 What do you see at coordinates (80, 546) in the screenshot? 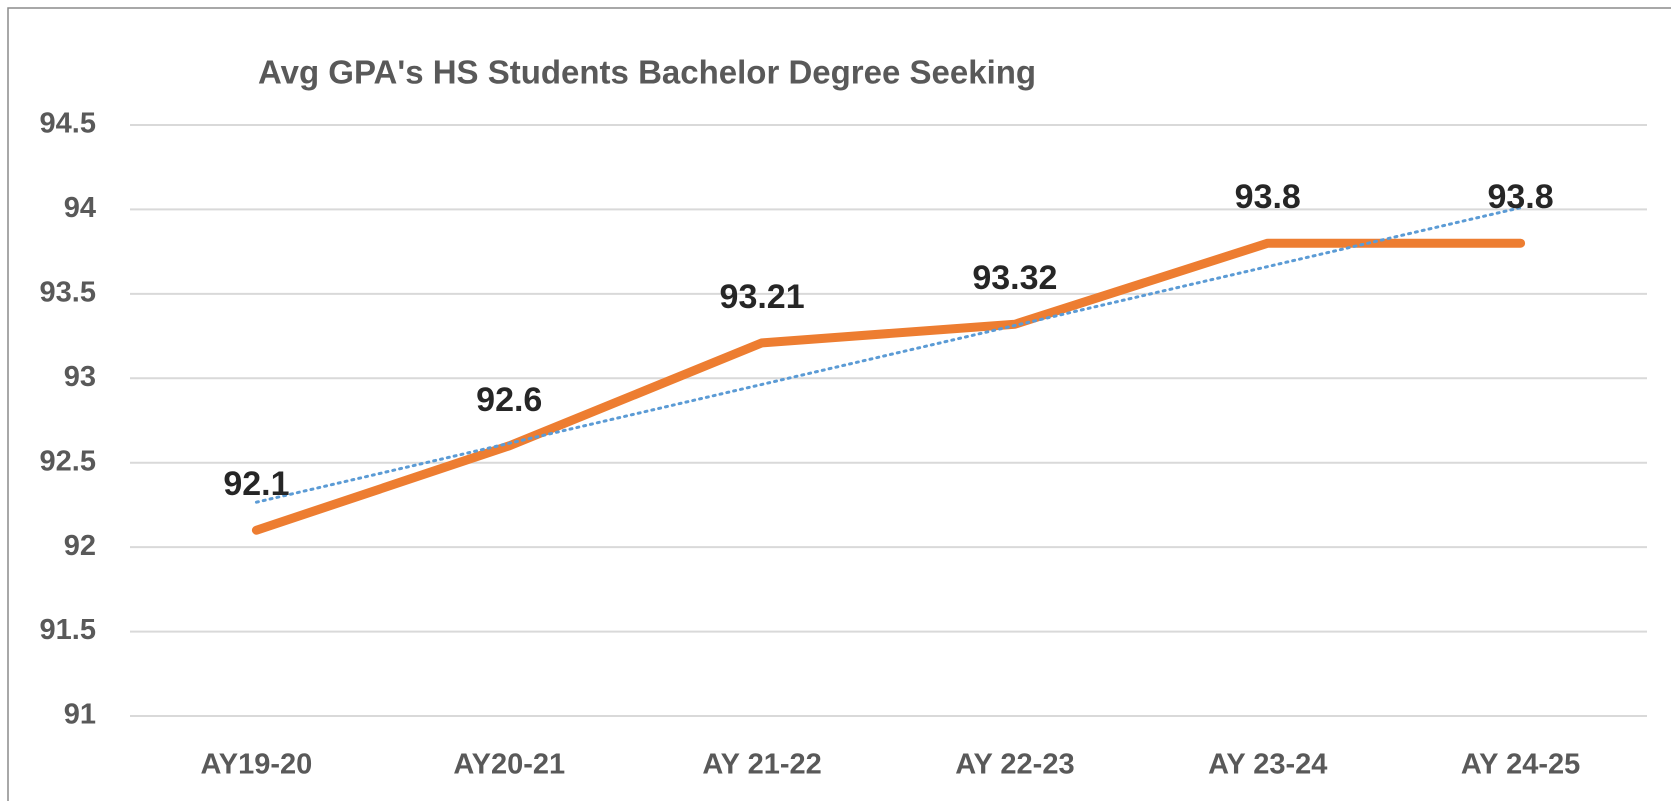
I see `y-tick-label: 92` at bounding box center [80, 546].